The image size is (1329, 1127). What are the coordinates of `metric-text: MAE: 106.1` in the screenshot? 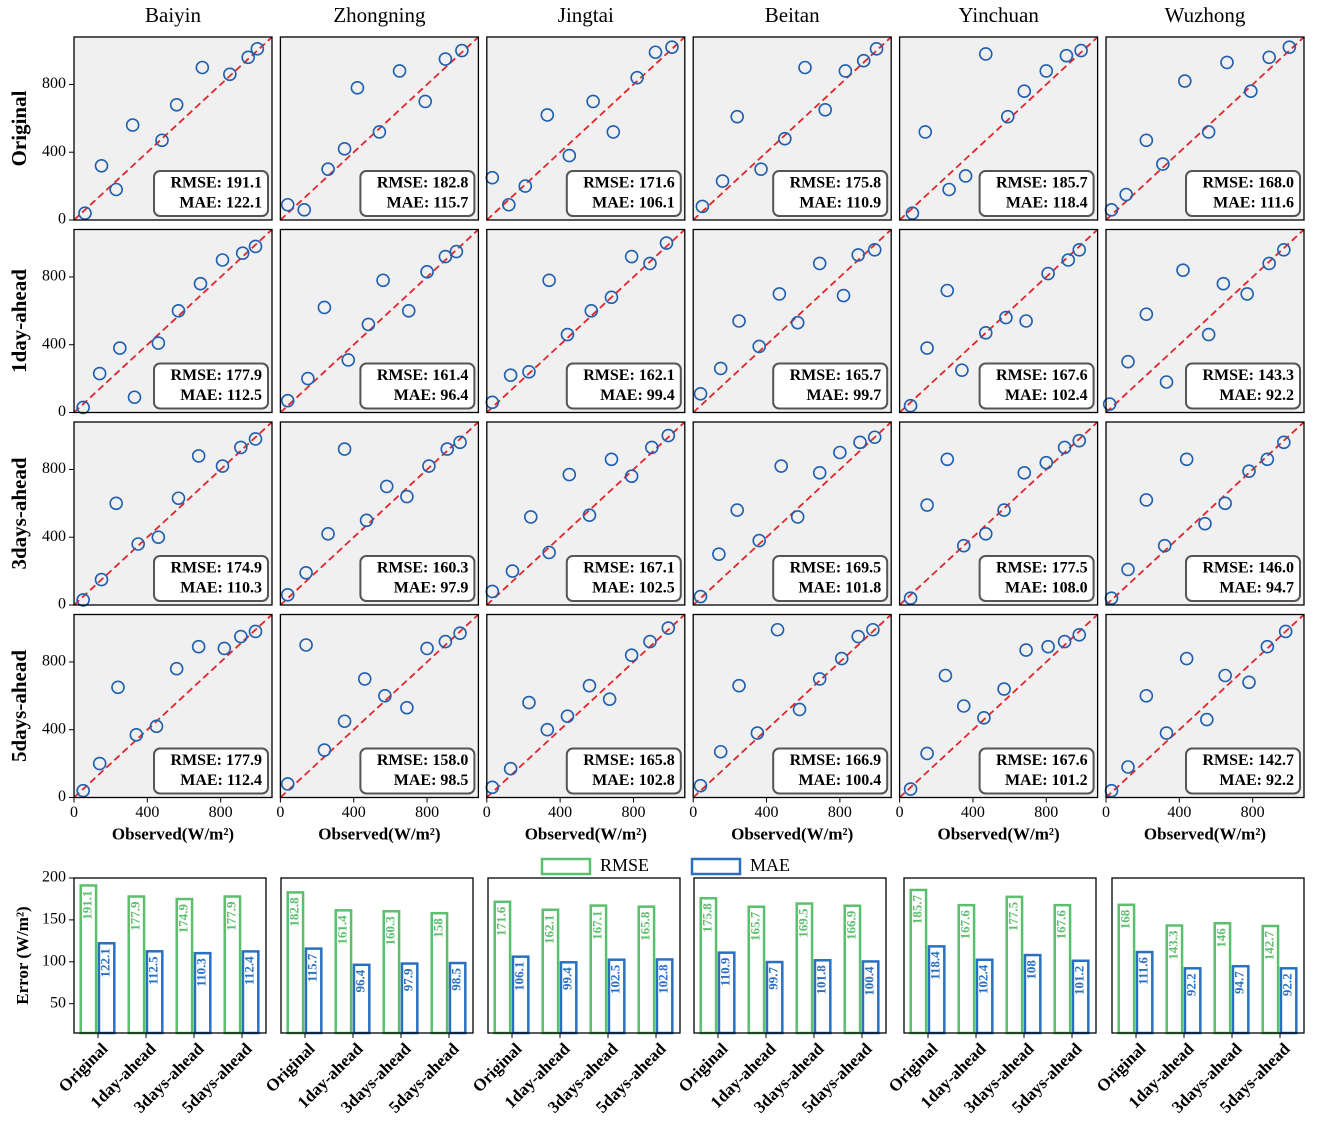 It's located at (633, 203).